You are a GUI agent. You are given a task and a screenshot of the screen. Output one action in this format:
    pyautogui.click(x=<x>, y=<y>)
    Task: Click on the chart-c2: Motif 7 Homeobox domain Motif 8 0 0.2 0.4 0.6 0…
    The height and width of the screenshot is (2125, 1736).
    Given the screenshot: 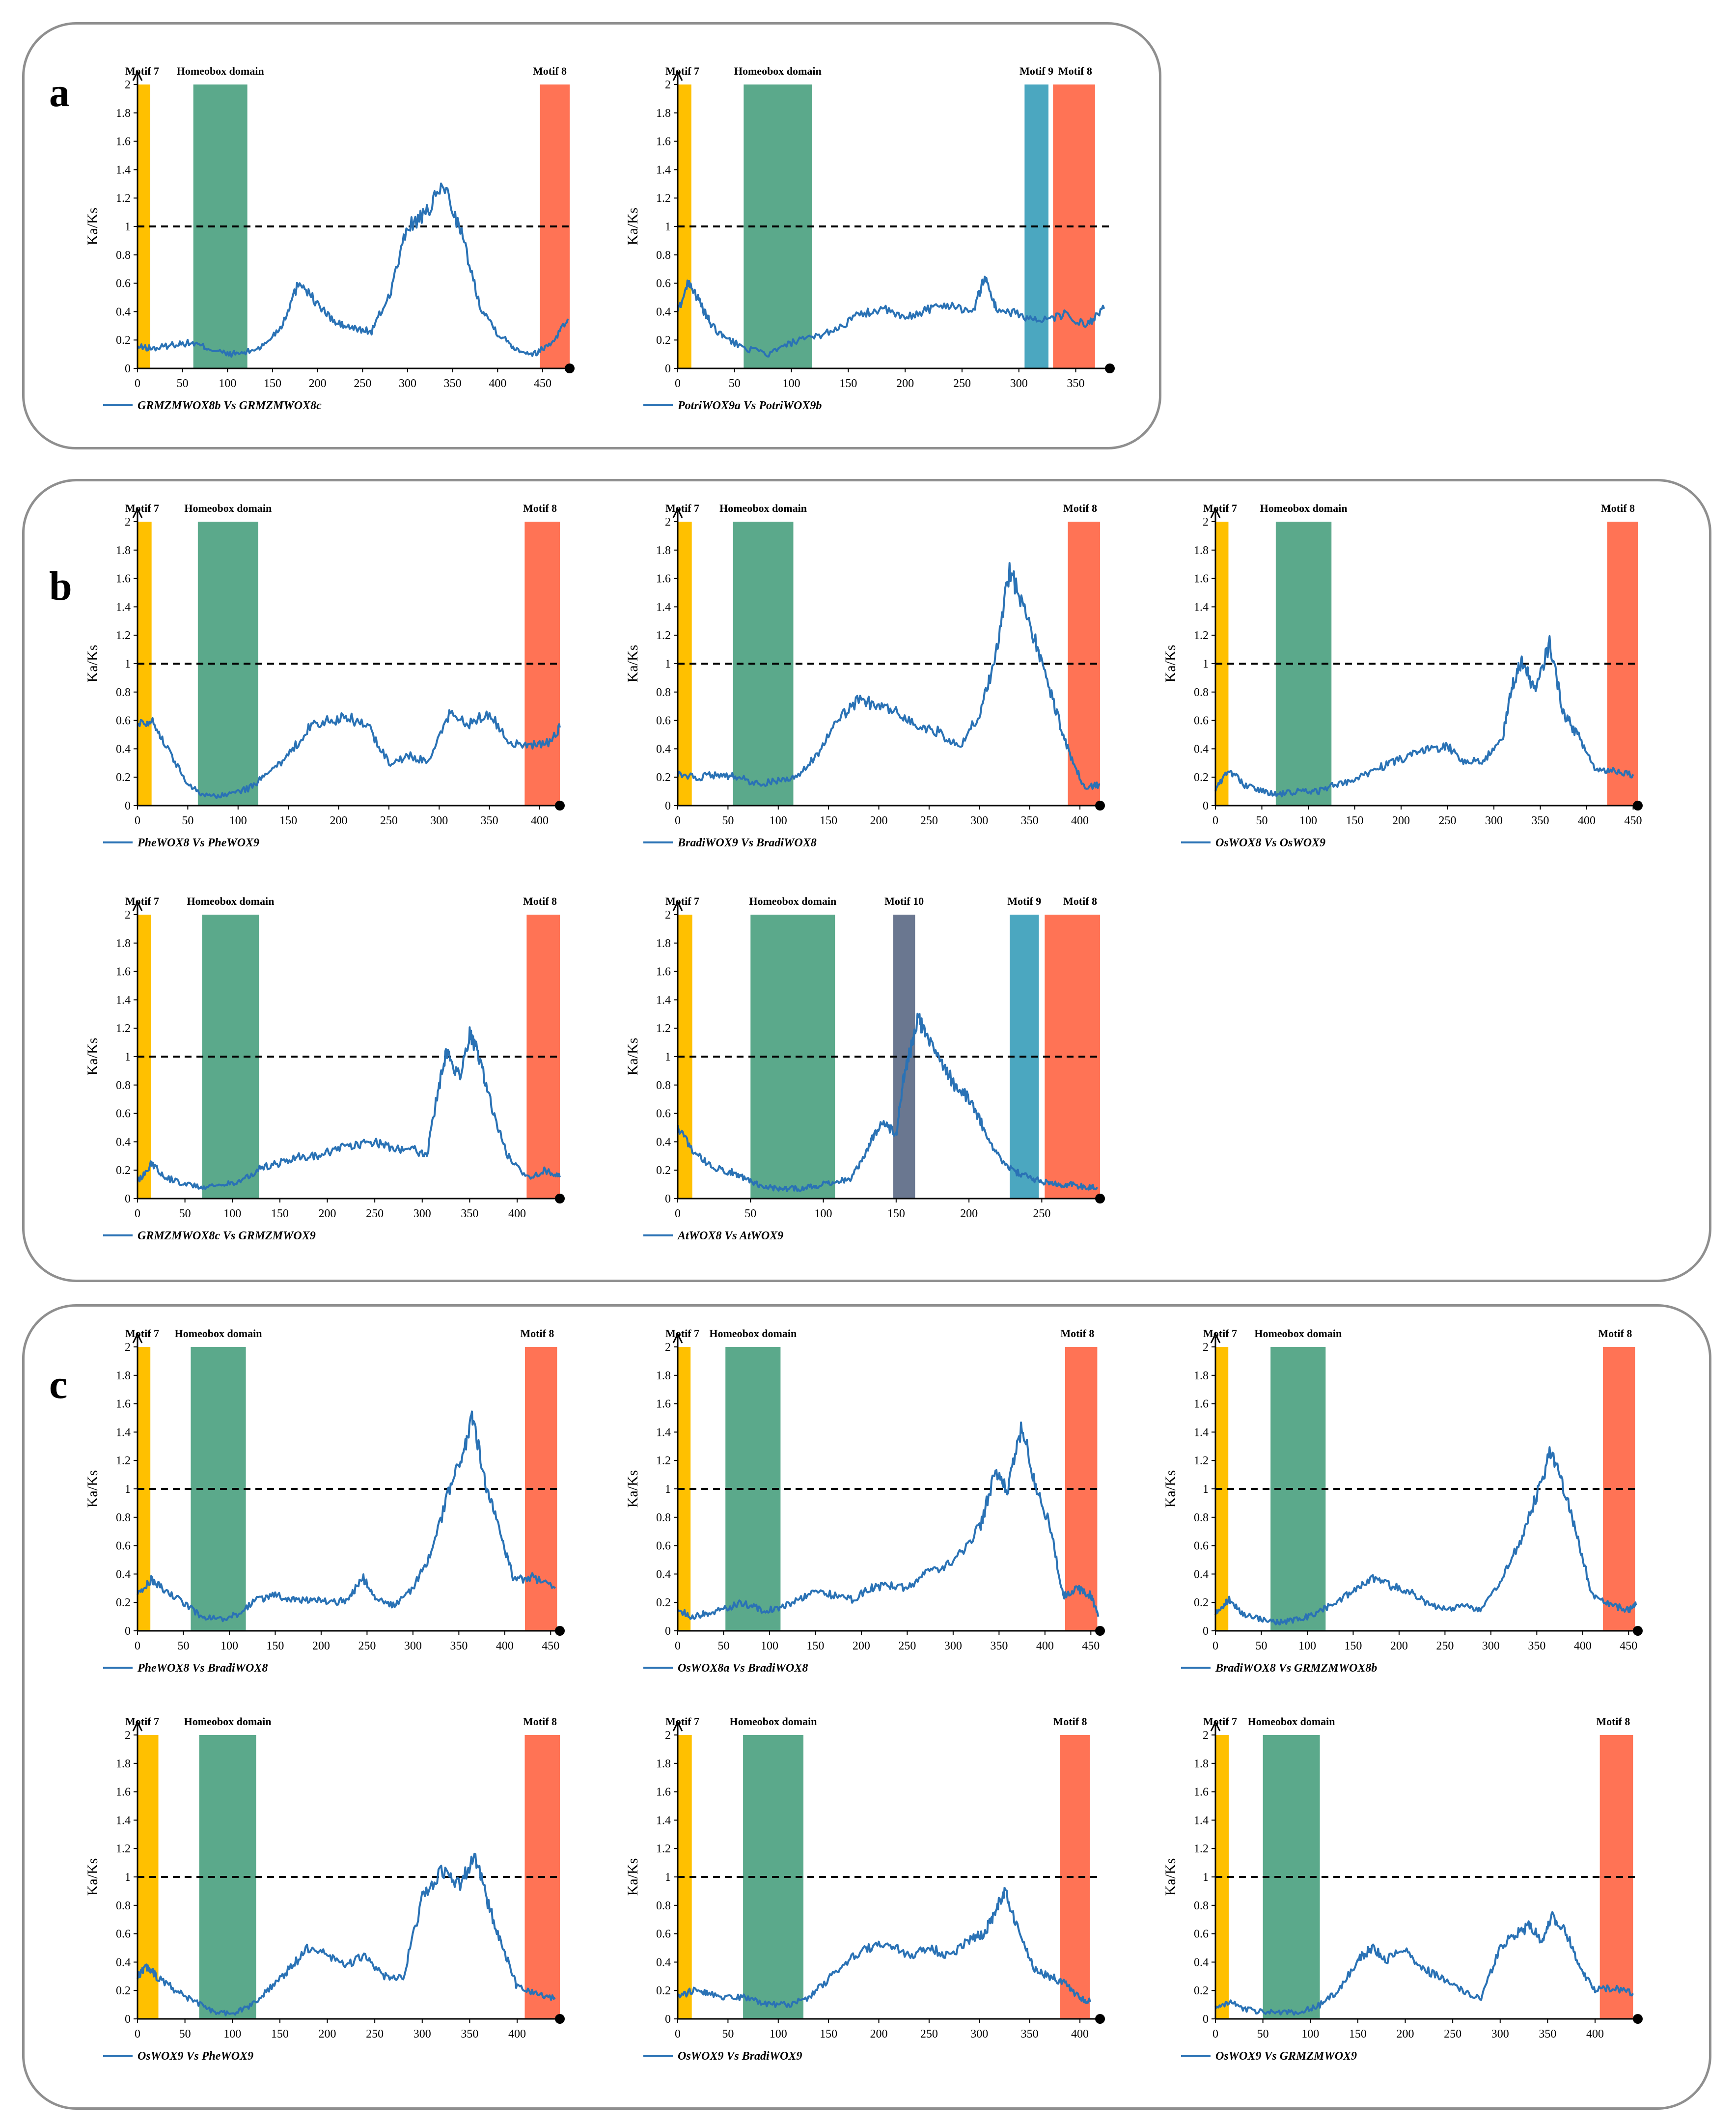 What is the action you would take?
    pyautogui.click(x=864, y=1508)
    